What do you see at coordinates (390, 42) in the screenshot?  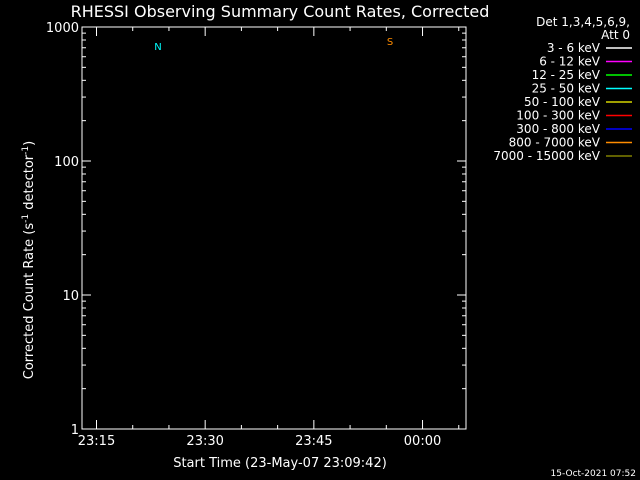 I see `annotation-label-1: S` at bounding box center [390, 42].